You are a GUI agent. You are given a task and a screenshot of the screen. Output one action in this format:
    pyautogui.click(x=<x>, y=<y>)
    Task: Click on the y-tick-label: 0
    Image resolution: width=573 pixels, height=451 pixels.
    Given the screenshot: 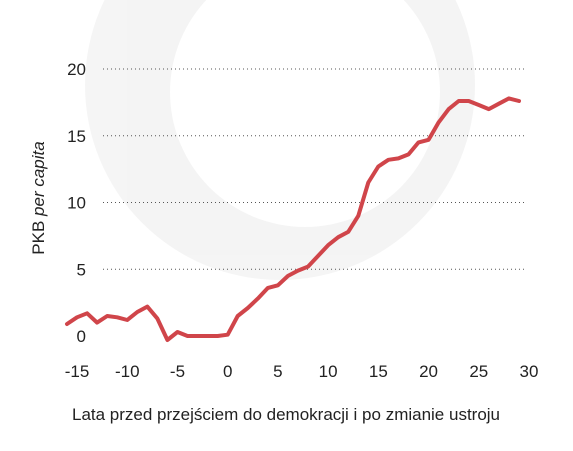 What is the action you would take?
    pyautogui.click(x=81, y=336)
    